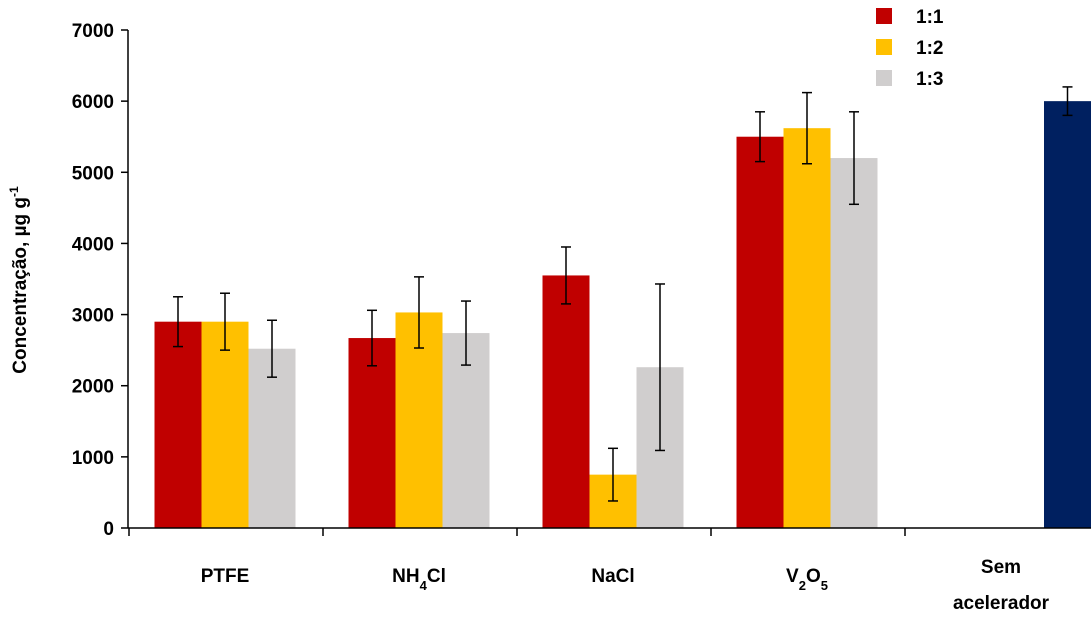 Image resolution: width=1091 pixels, height=623 pixels. What do you see at coordinates (93, 102) in the screenshot?
I see `y-tick-label: 6000` at bounding box center [93, 102].